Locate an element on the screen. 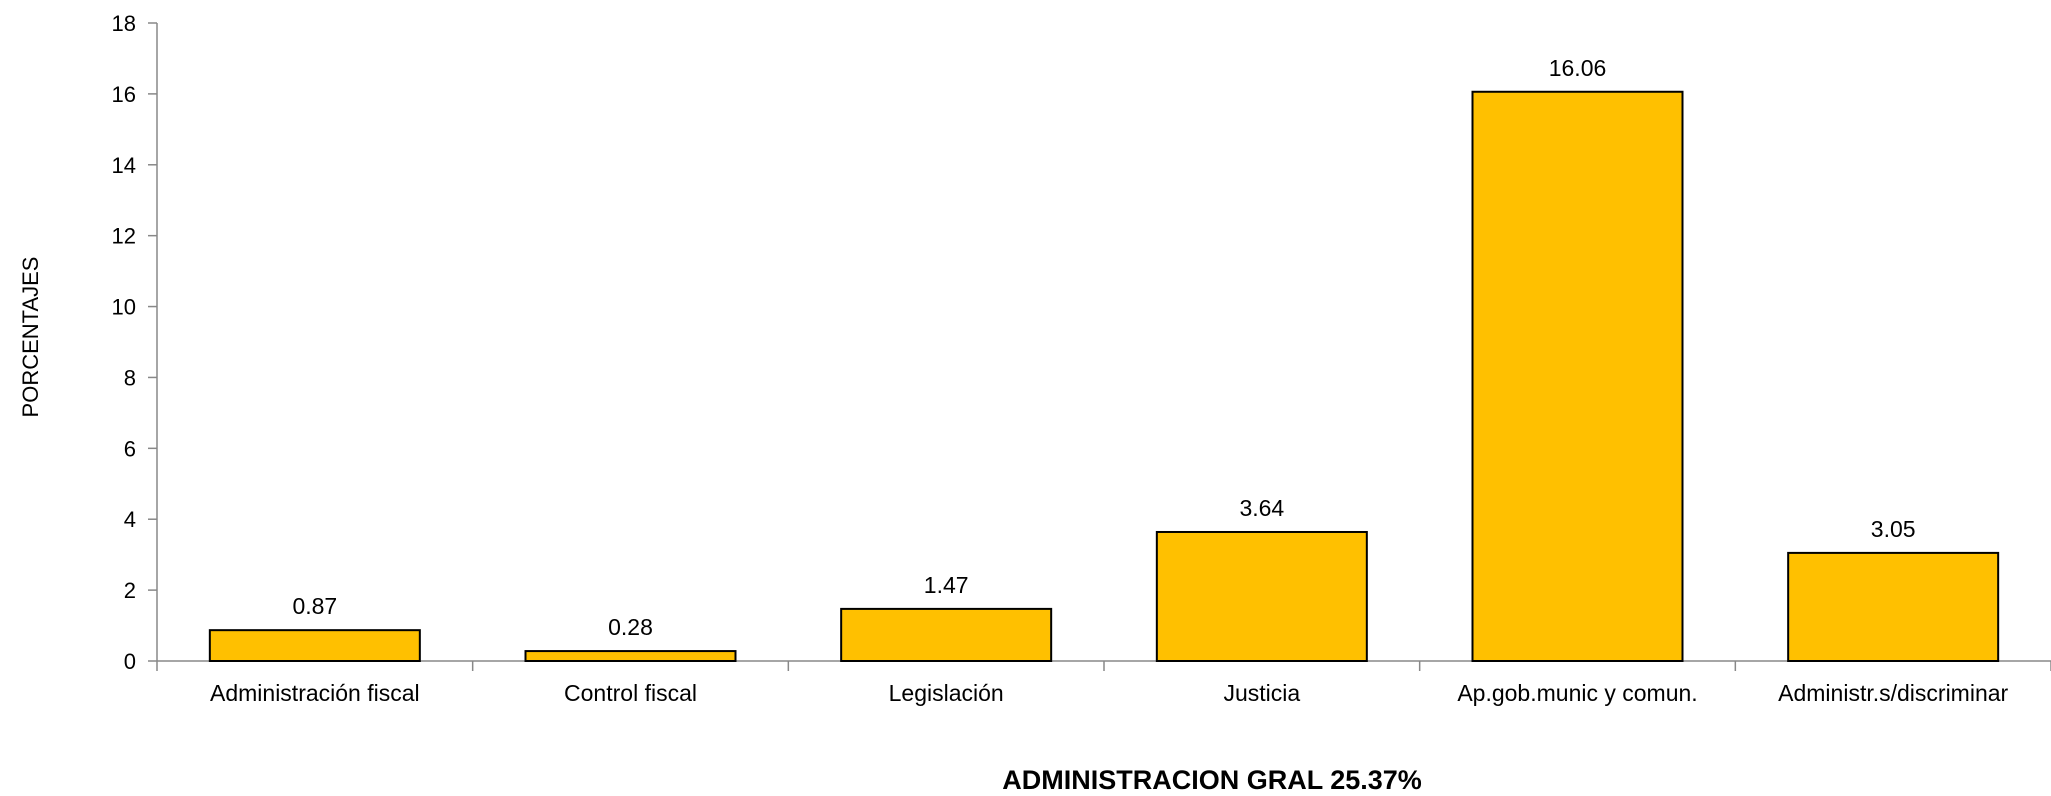 The width and height of the screenshot is (2051, 796). category-label: Legislación is located at coordinates (946, 693).